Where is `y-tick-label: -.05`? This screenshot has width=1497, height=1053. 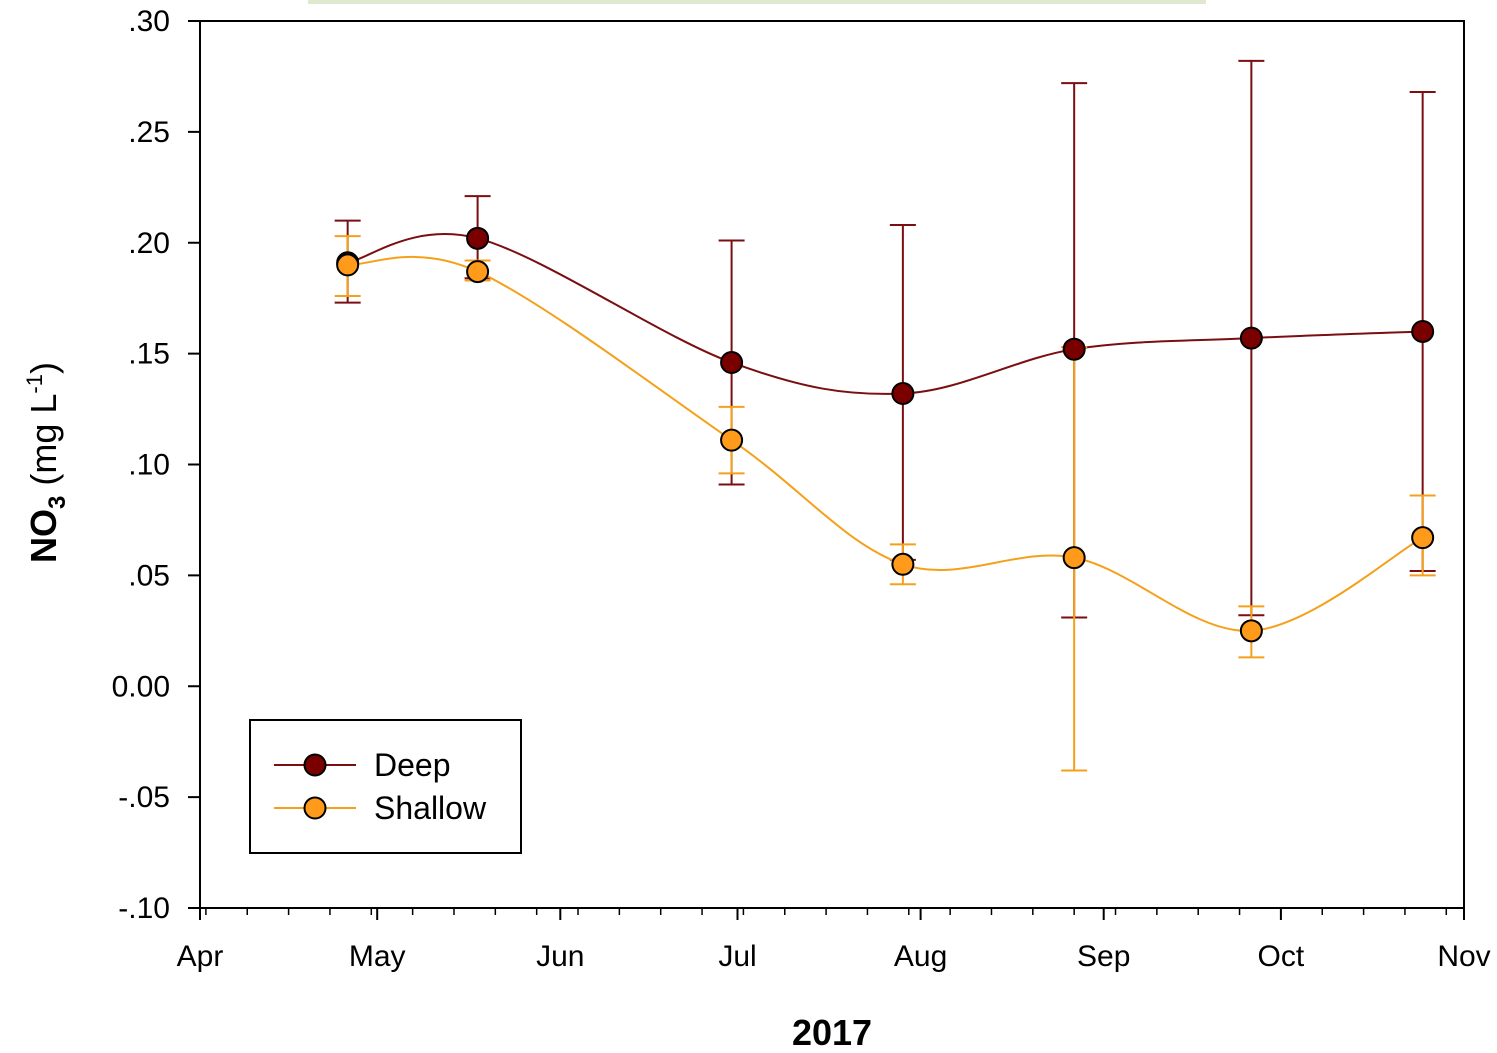 y-tick-label: -.05 is located at coordinates (144, 797).